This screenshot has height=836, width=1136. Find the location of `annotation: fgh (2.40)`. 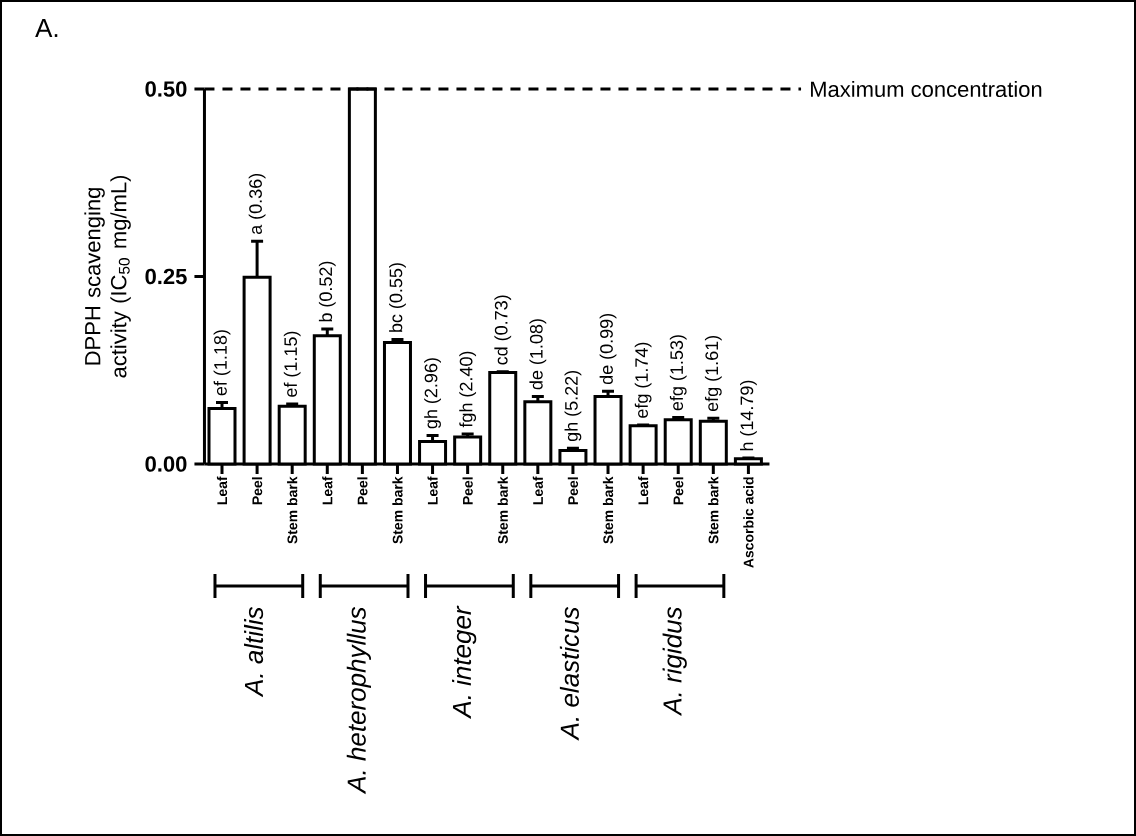

annotation: fgh (2.40) is located at coordinates (468, 389).